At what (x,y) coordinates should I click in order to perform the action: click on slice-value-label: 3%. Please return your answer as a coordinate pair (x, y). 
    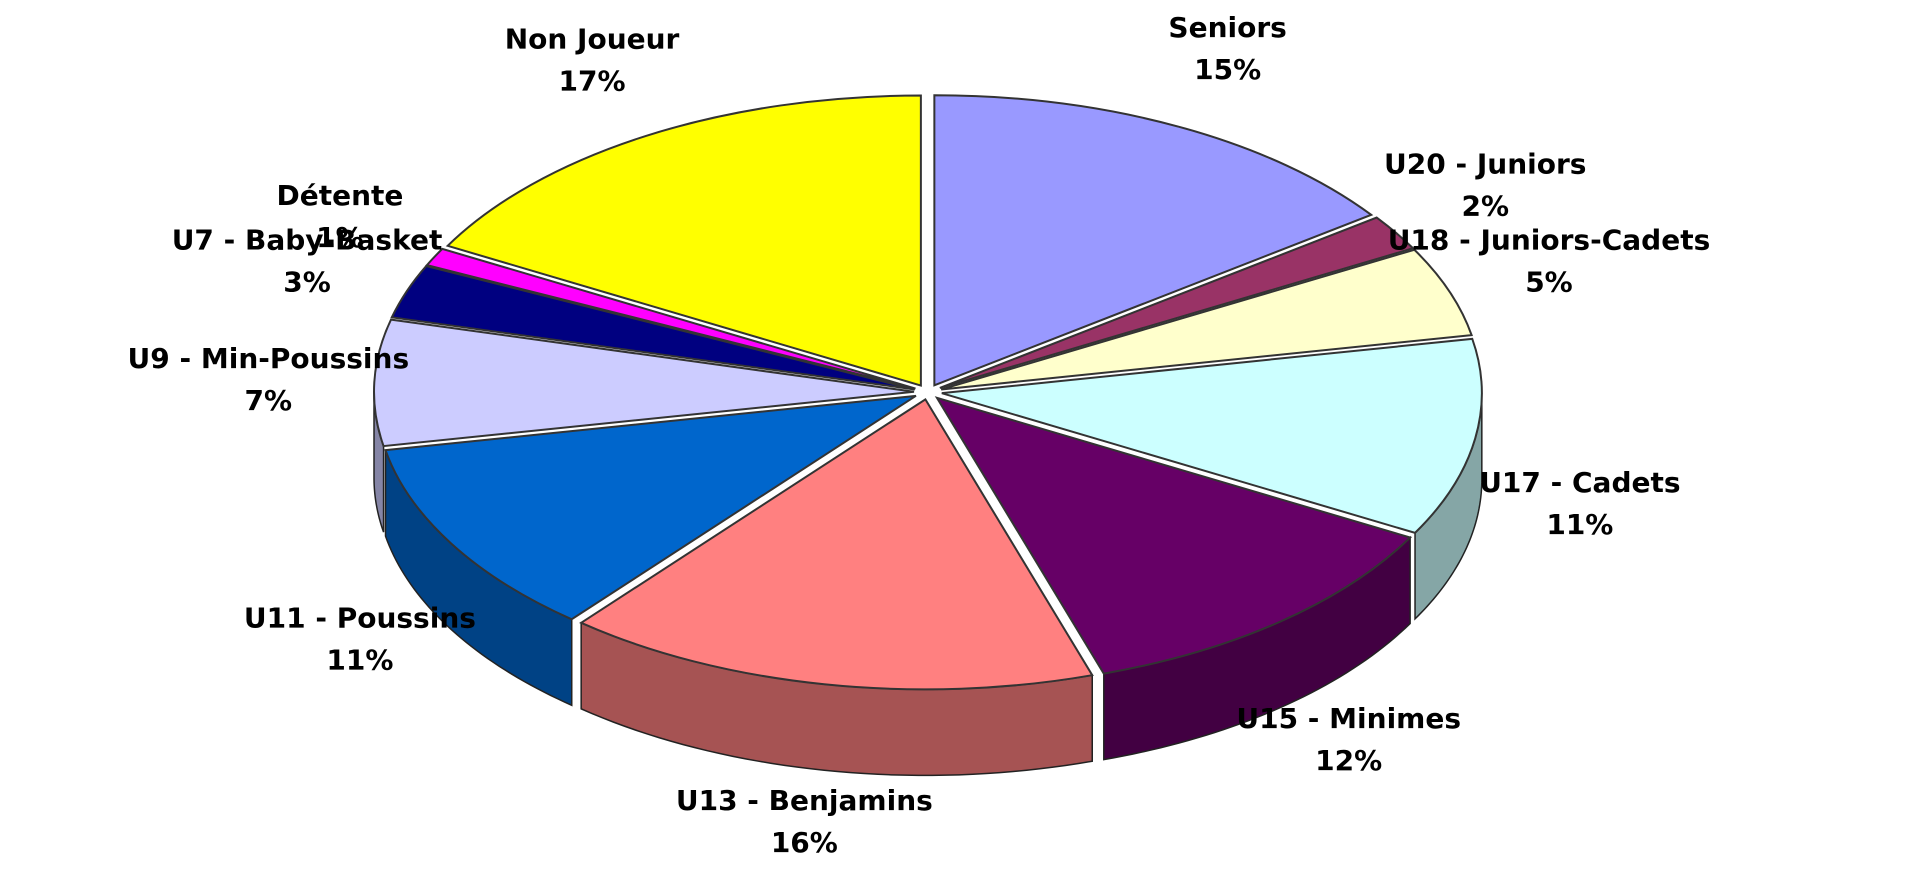
    Looking at the image, I should click on (307, 282).